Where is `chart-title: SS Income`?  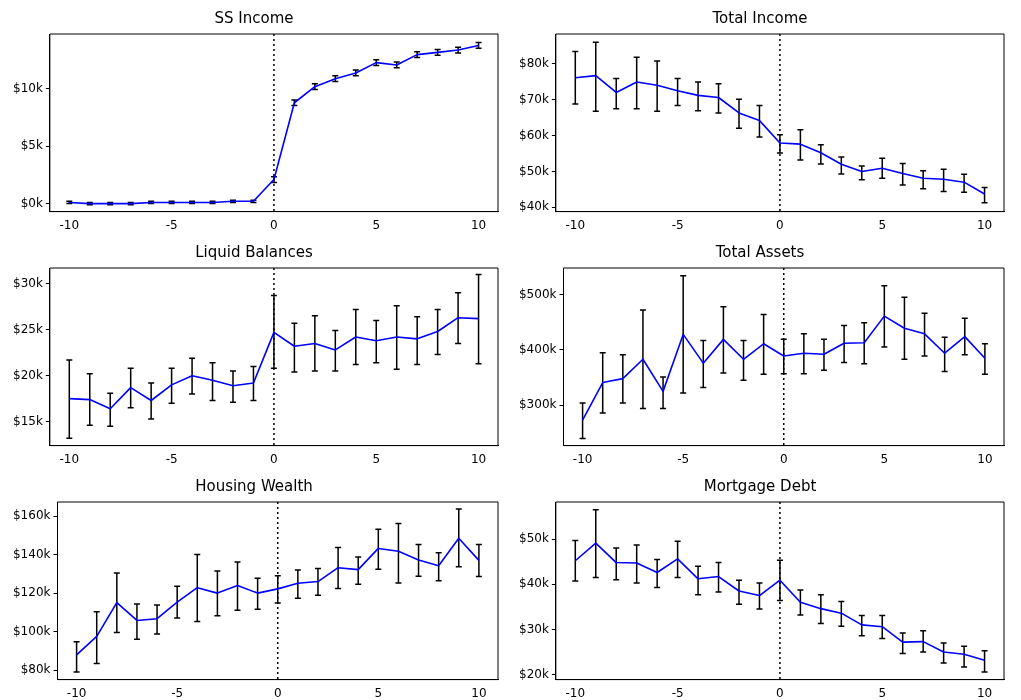 chart-title: SS Income is located at coordinates (254, 17).